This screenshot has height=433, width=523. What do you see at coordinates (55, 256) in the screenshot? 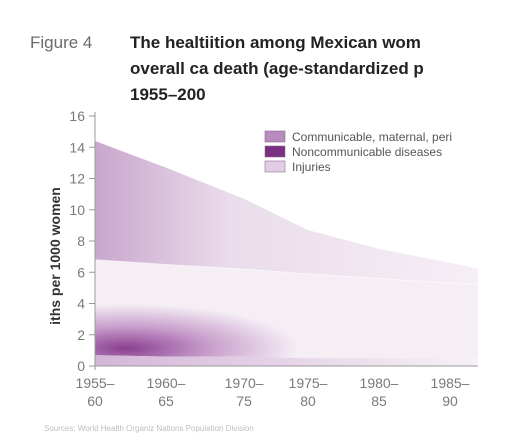
I see `y-axis-label: iths per 1000 women` at bounding box center [55, 256].